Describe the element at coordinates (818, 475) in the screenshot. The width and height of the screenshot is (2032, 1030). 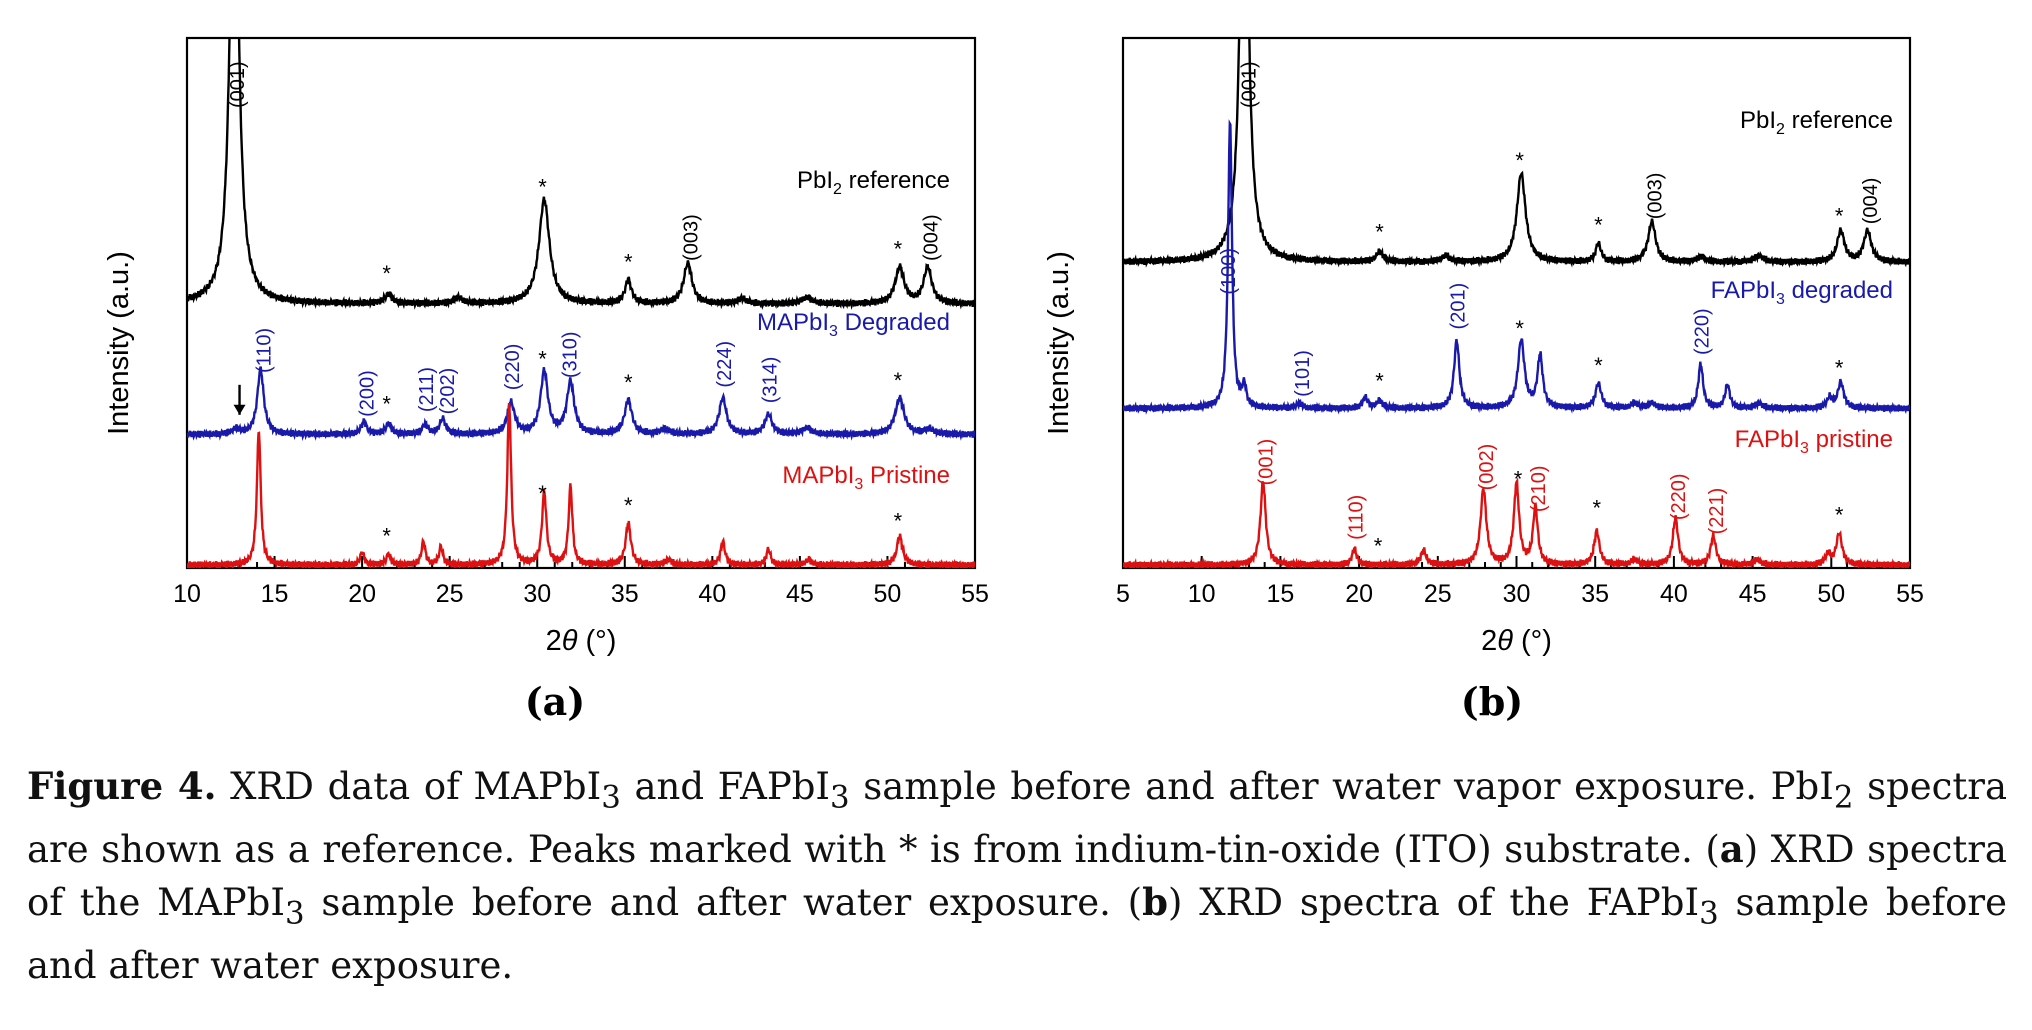
I see `series-label-main: MAPbI` at that location.